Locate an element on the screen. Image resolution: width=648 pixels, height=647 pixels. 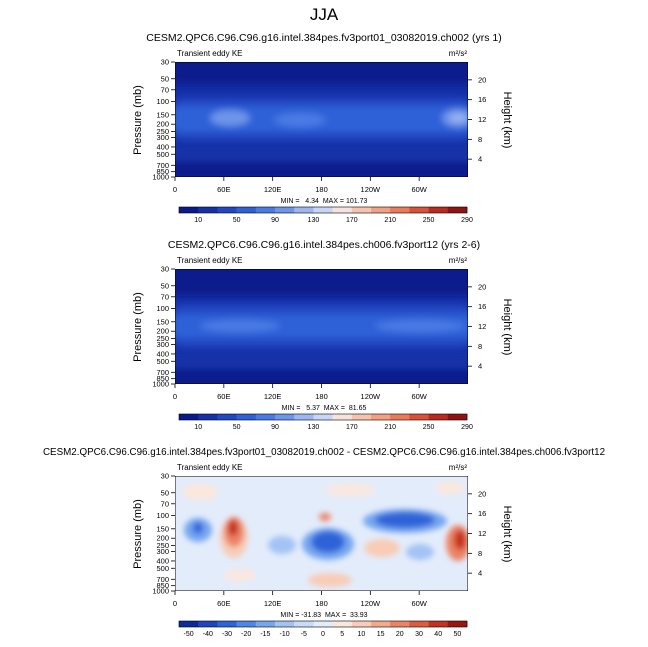
panel-3-colorbar-label: 10 is located at coordinates (362, 634).